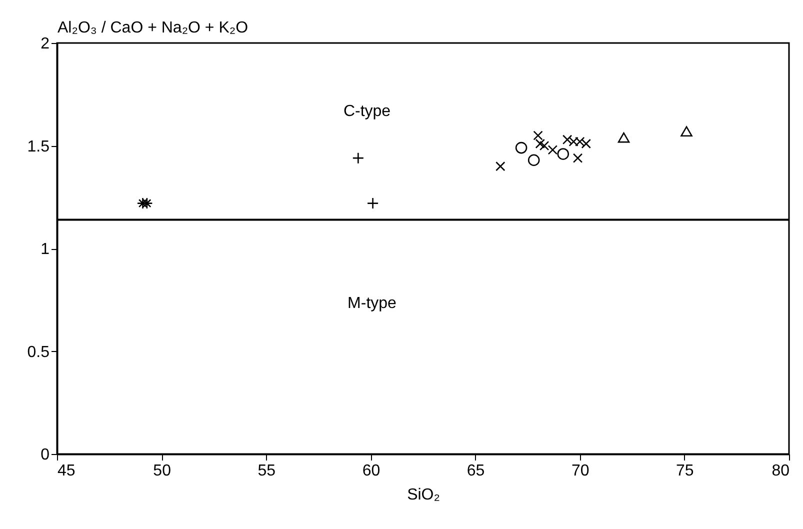 This screenshot has height=529, width=803. What do you see at coordinates (475, 471) in the screenshot?
I see `x-tick-label: 65` at bounding box center [475, 471].